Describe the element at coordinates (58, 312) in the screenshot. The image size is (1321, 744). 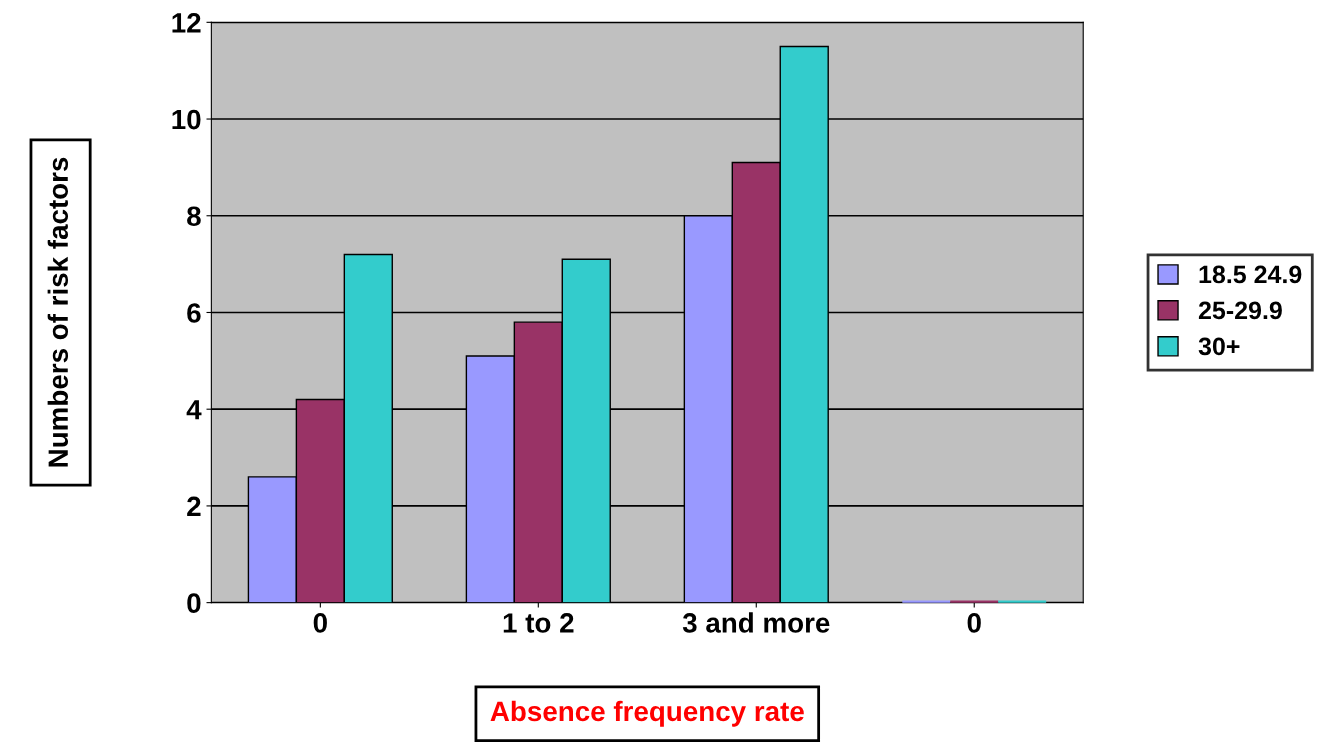
I see `y-axis-title: Numbers of risk factors` at that location.